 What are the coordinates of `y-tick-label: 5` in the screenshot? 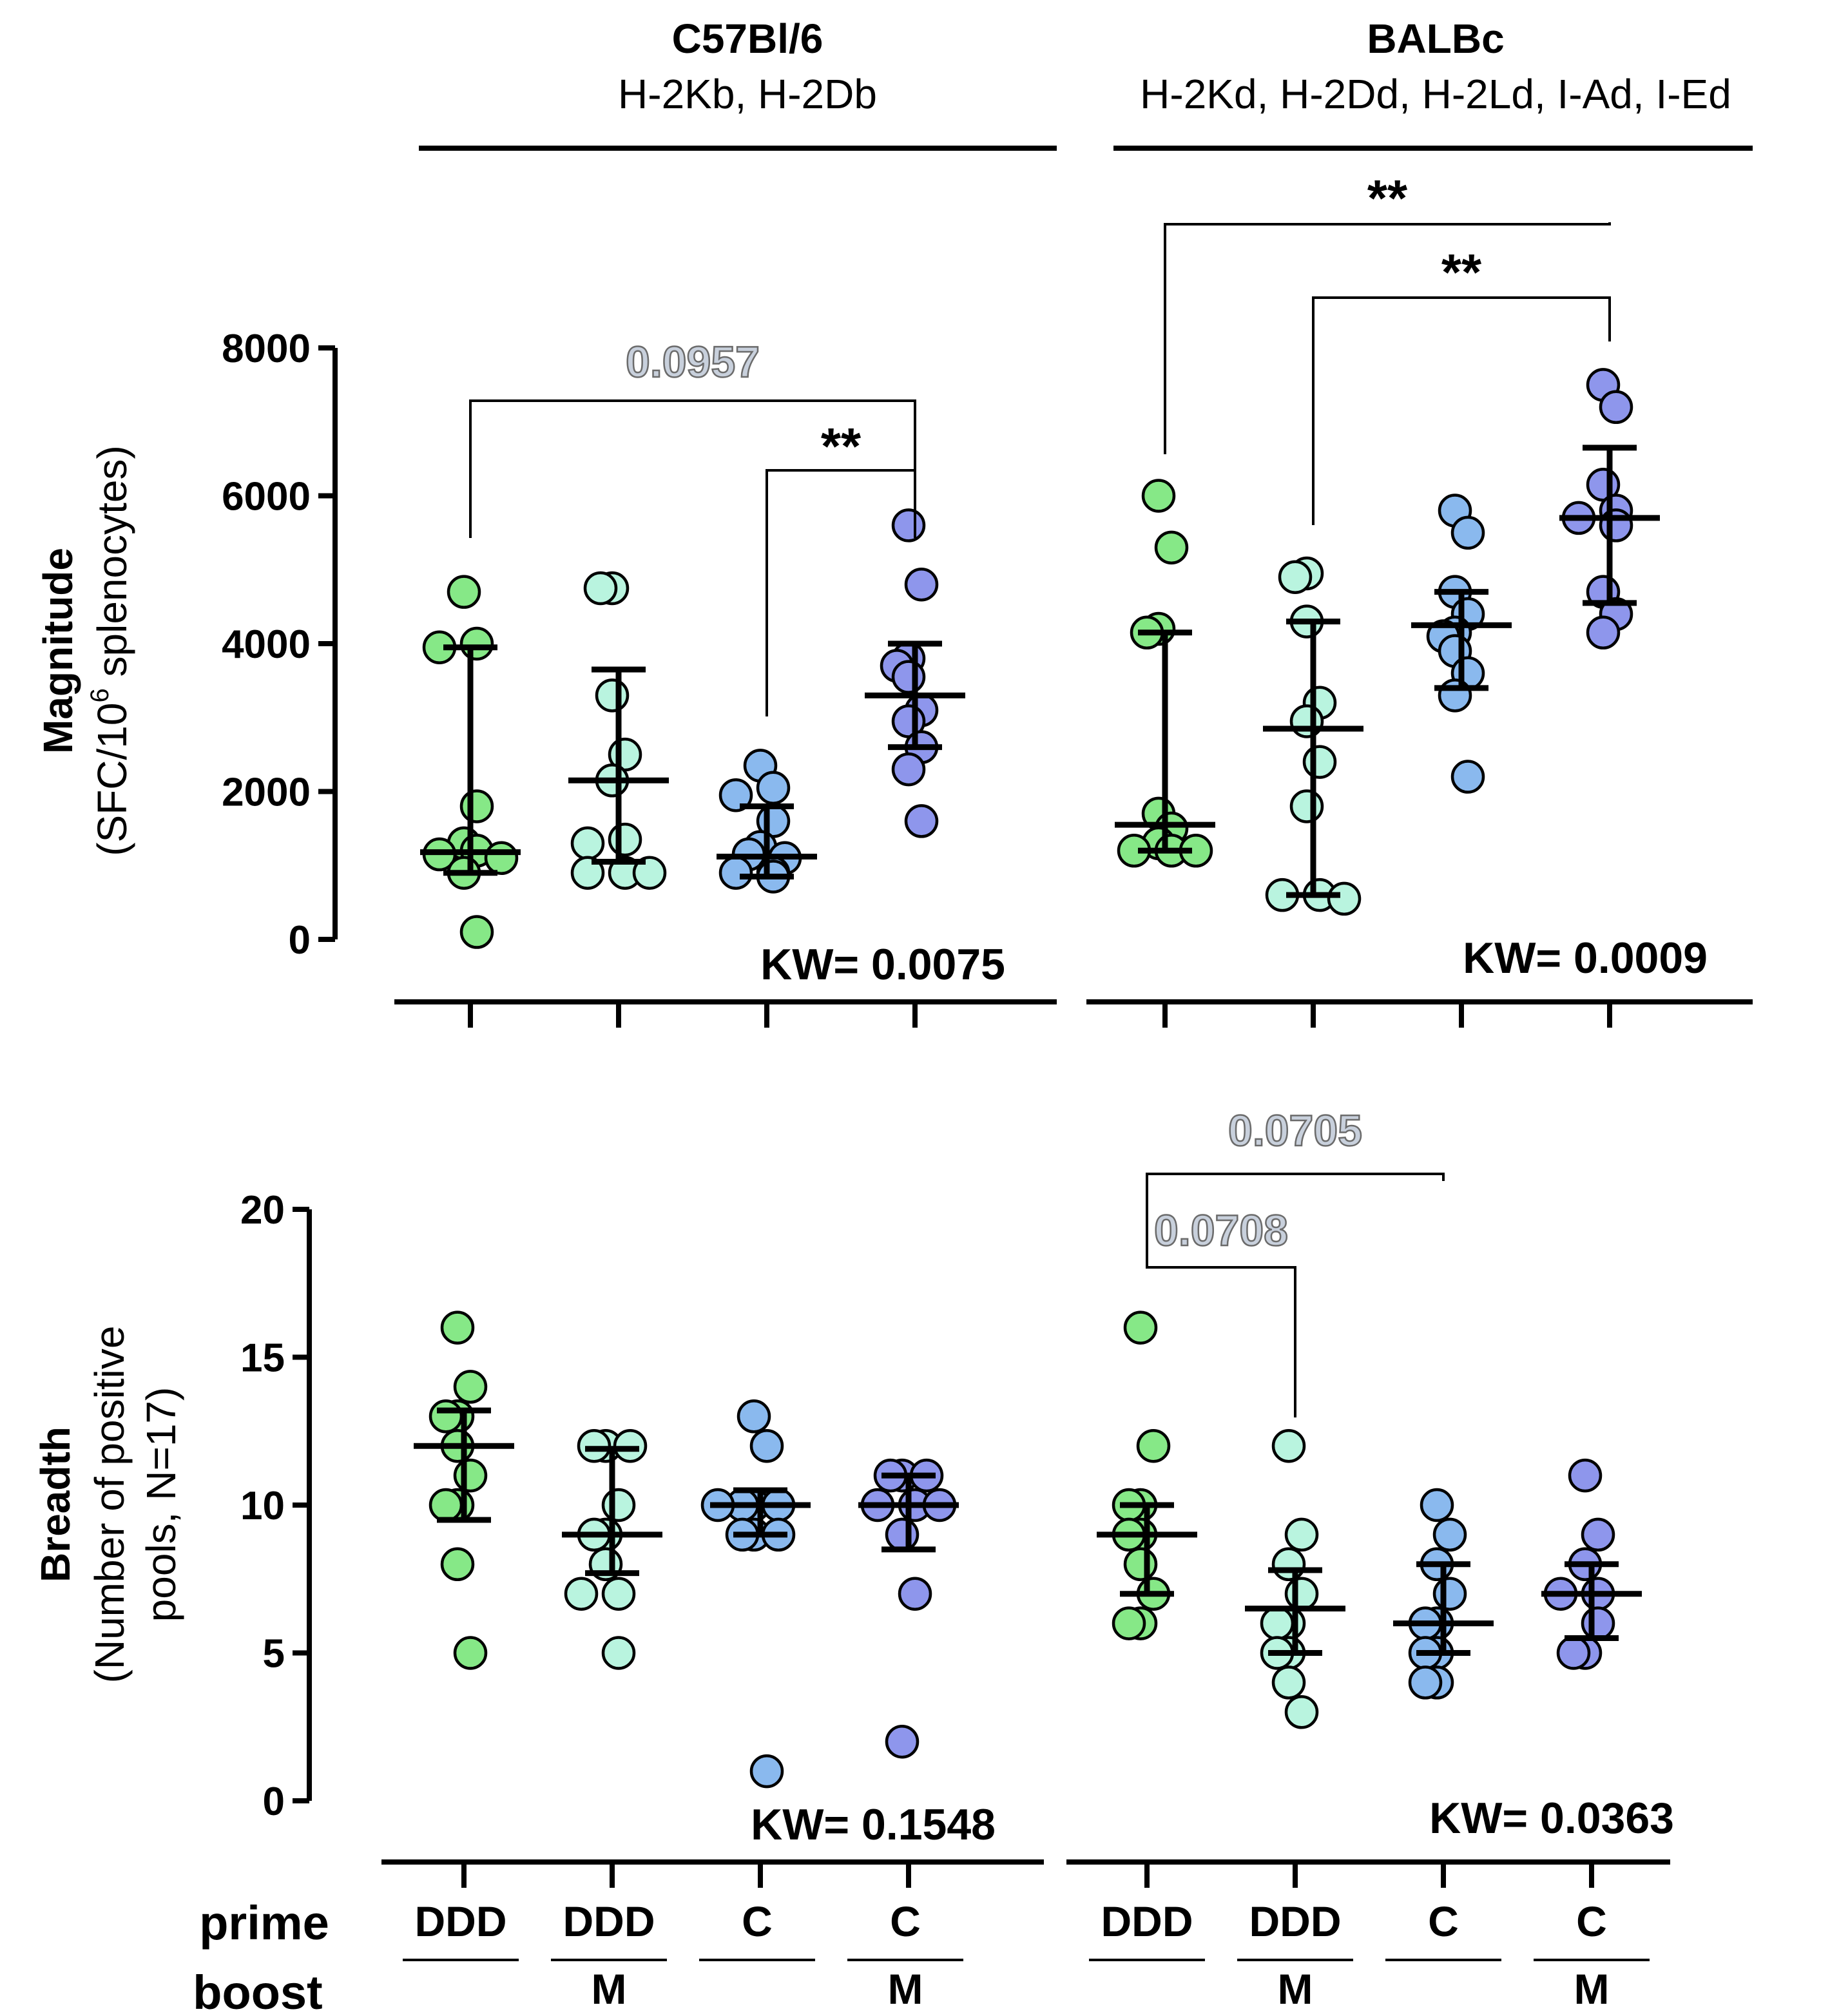 It's located at (274, 1654).